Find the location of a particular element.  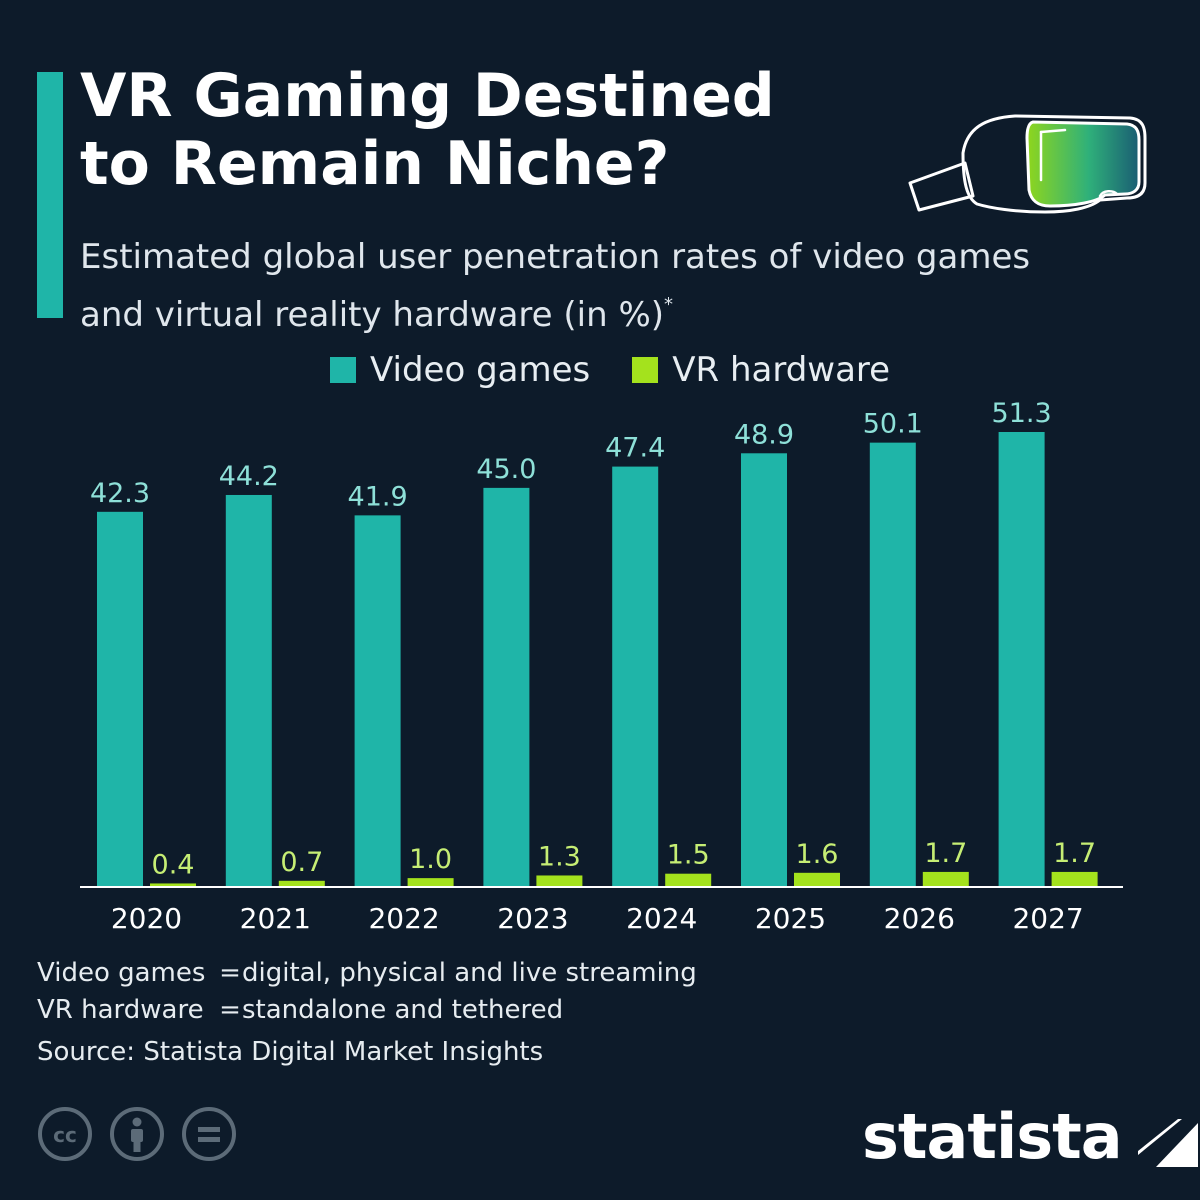

bar-vr-hardware-2021 is located at coordinates (301, 883).